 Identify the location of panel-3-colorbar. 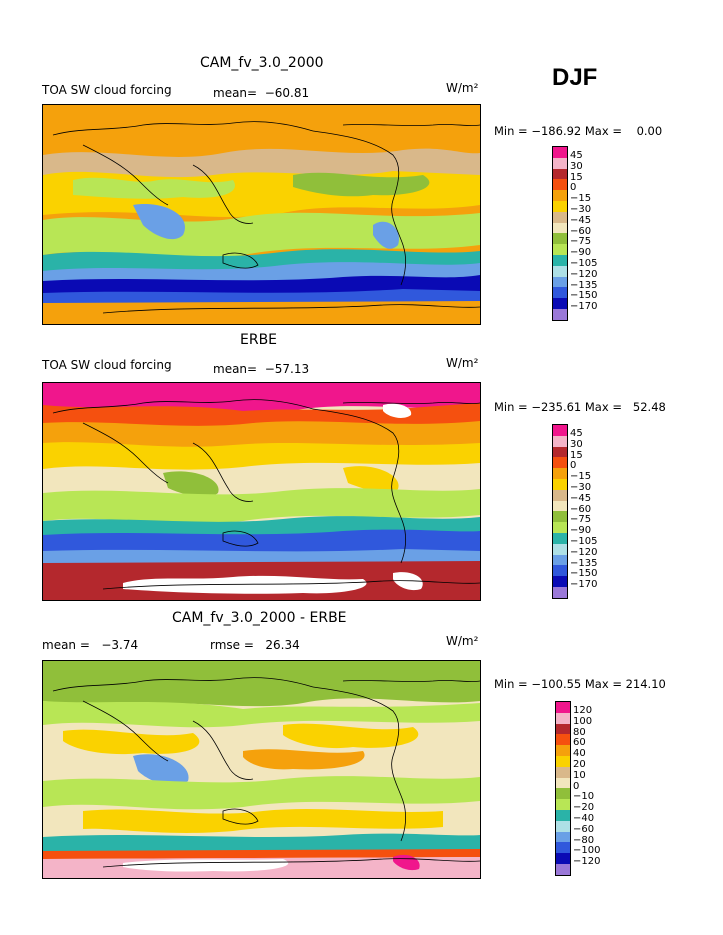
(563, 788).